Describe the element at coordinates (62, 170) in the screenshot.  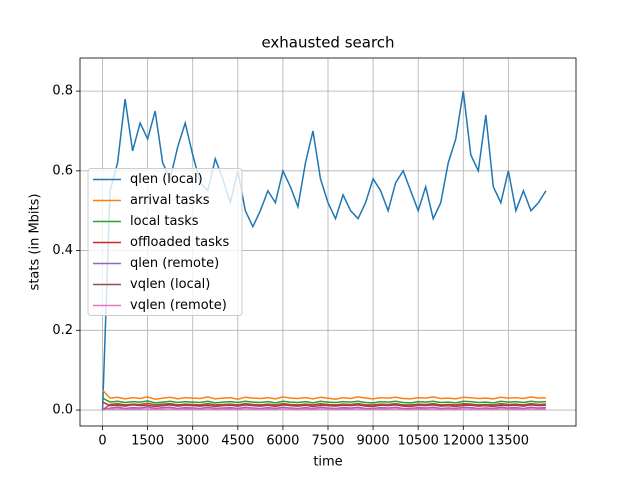
I see `y-tick-label: 0.6` at that location.